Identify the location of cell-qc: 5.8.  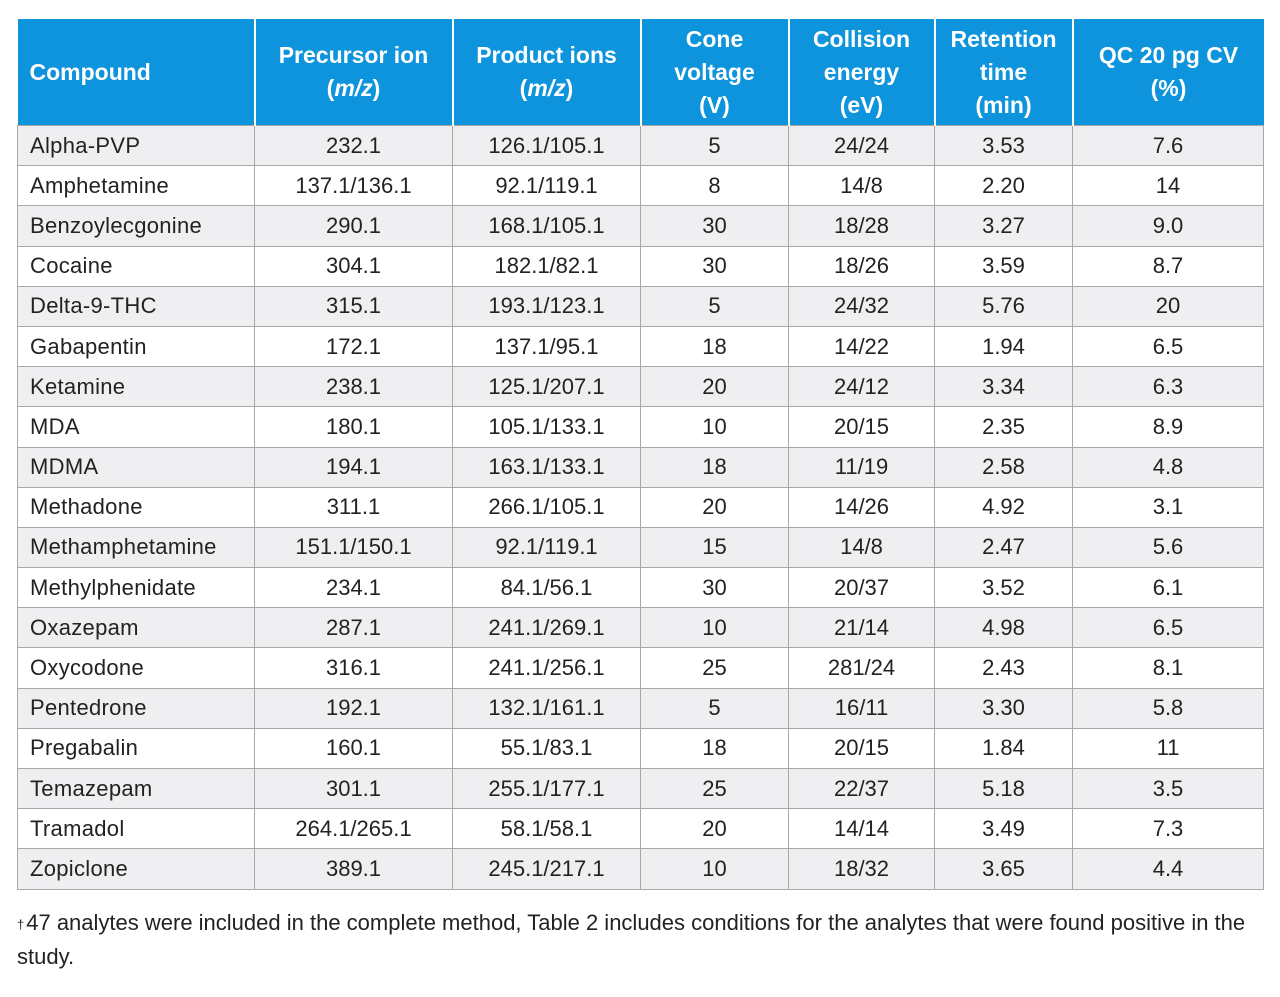
(1168, 708).